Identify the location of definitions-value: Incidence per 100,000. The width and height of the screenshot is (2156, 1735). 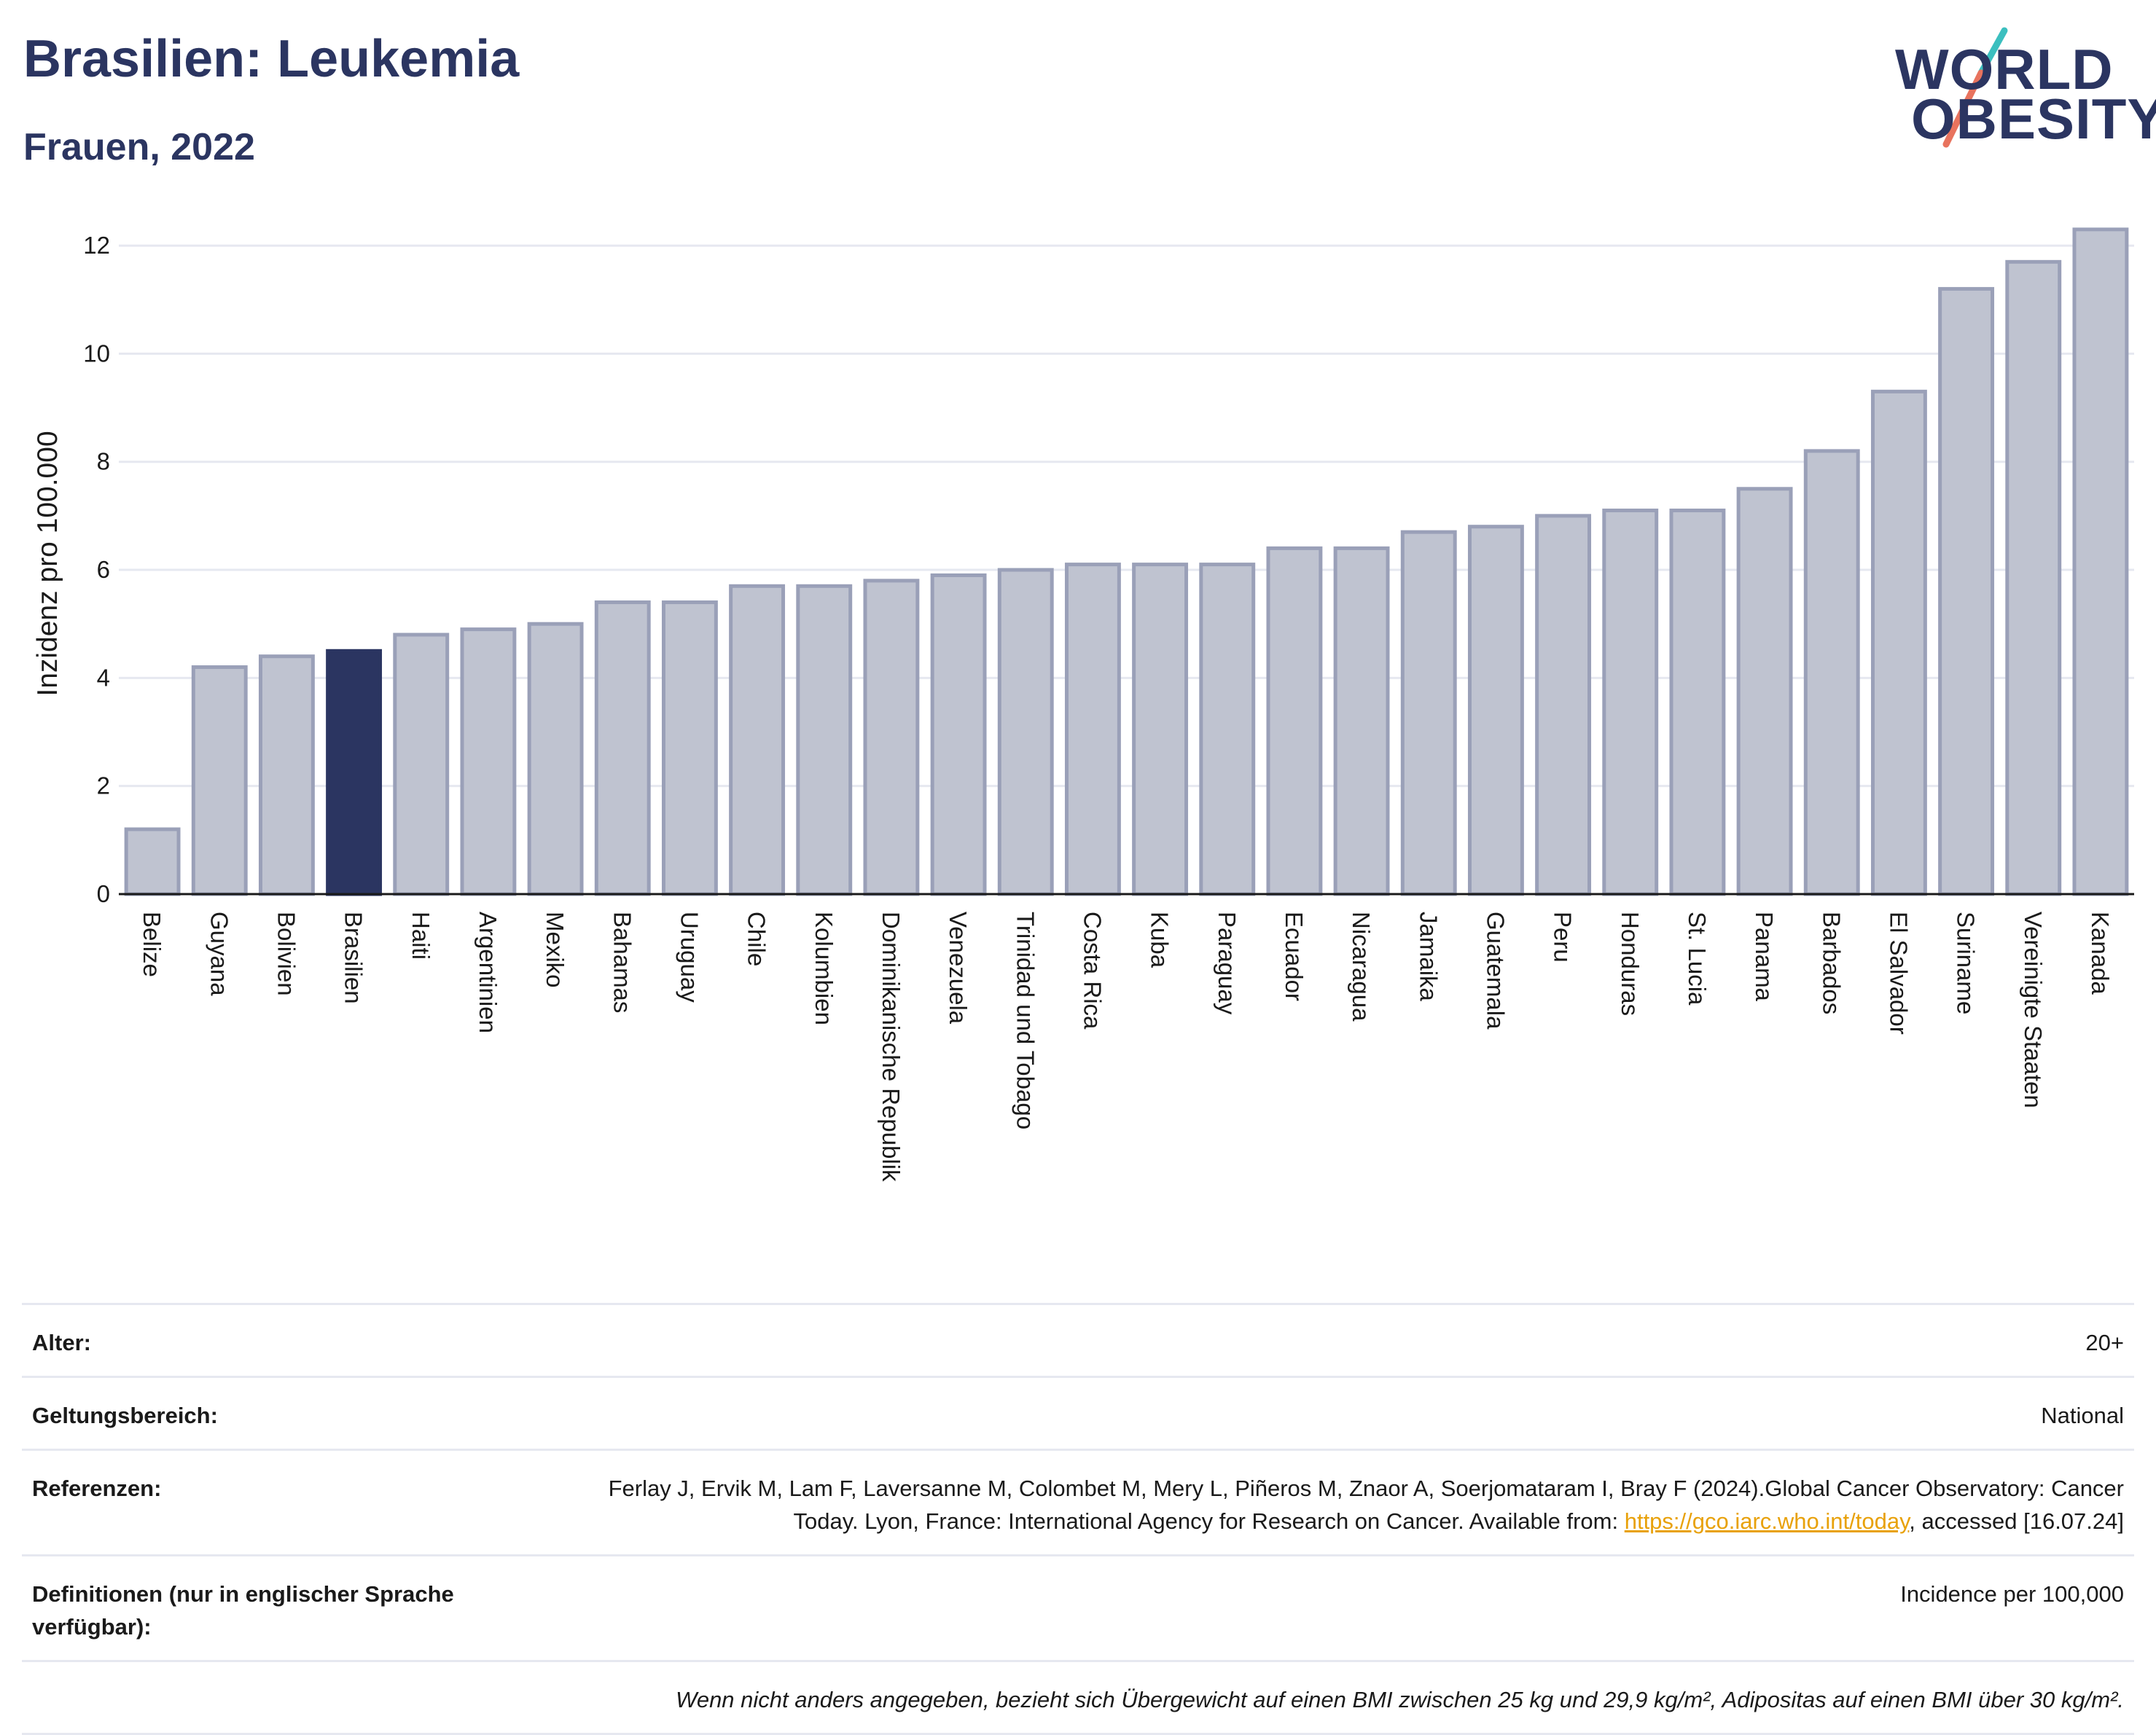
(2012, 1594).